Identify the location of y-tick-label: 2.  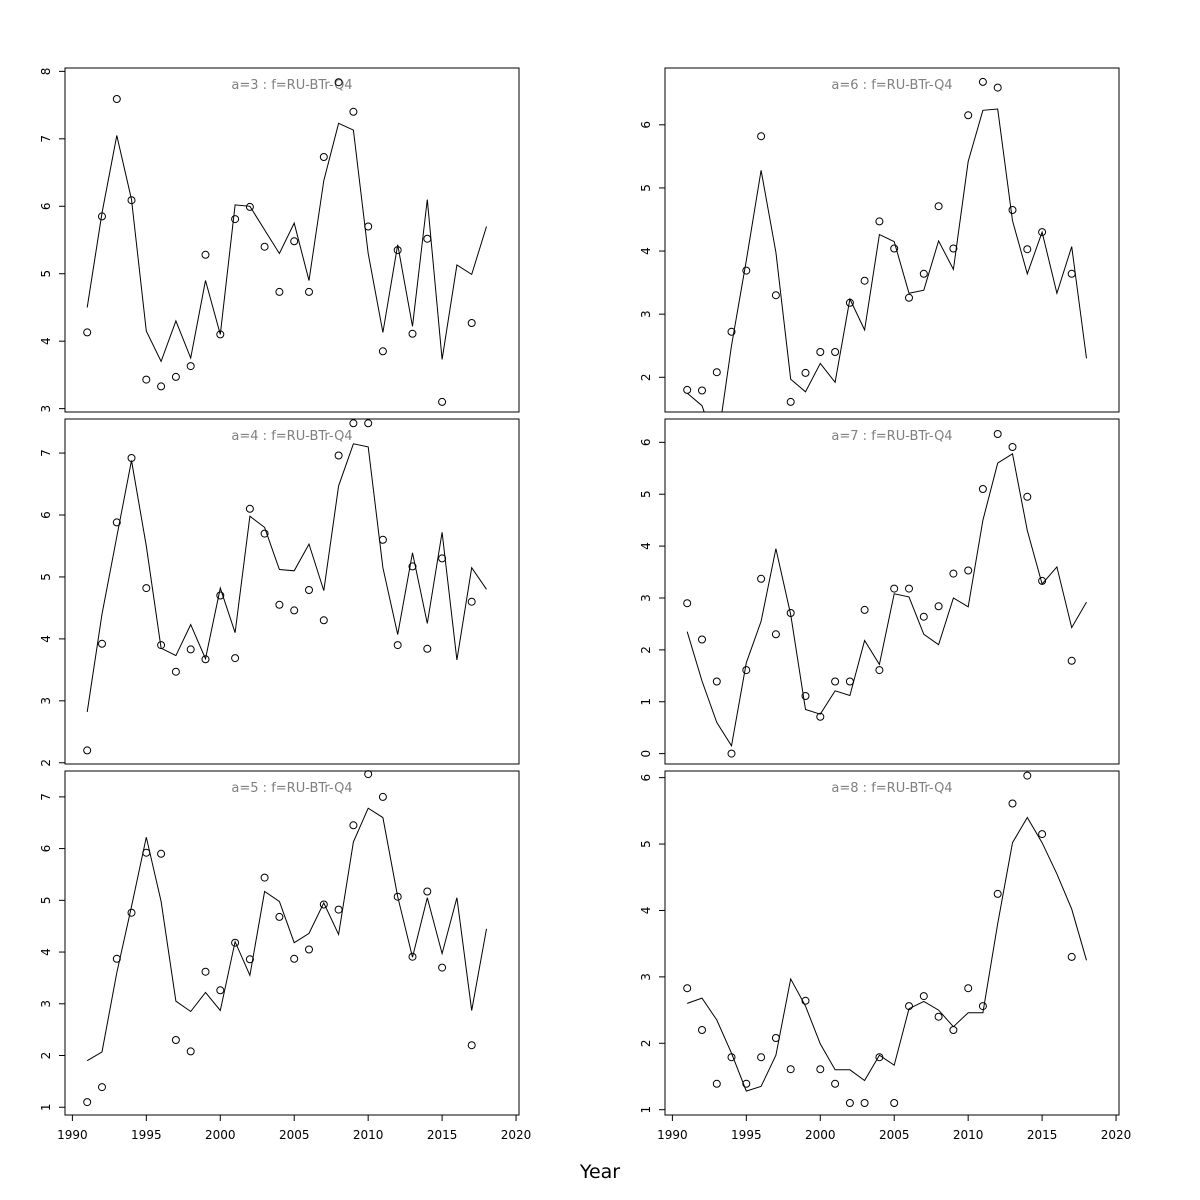
(46, 1056).